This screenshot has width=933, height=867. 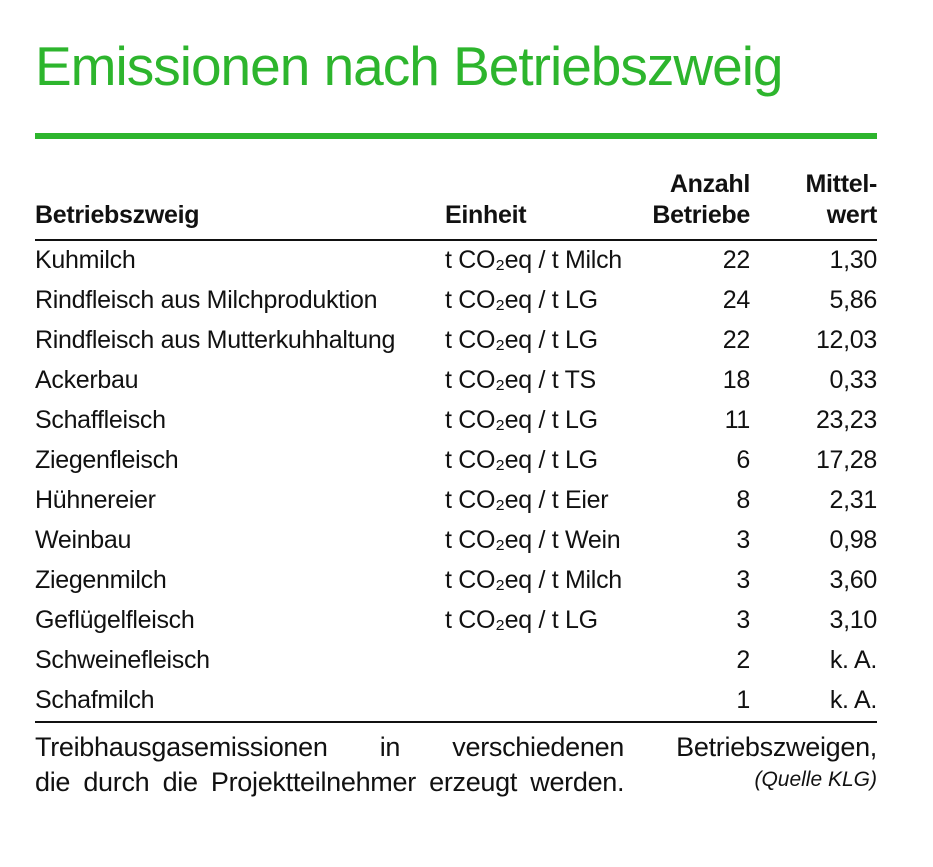 What do you see at coordinates (853, 300) in the screenshot?
I see `cell-mittelwert: 5,86` at bounding box center [853, 300].